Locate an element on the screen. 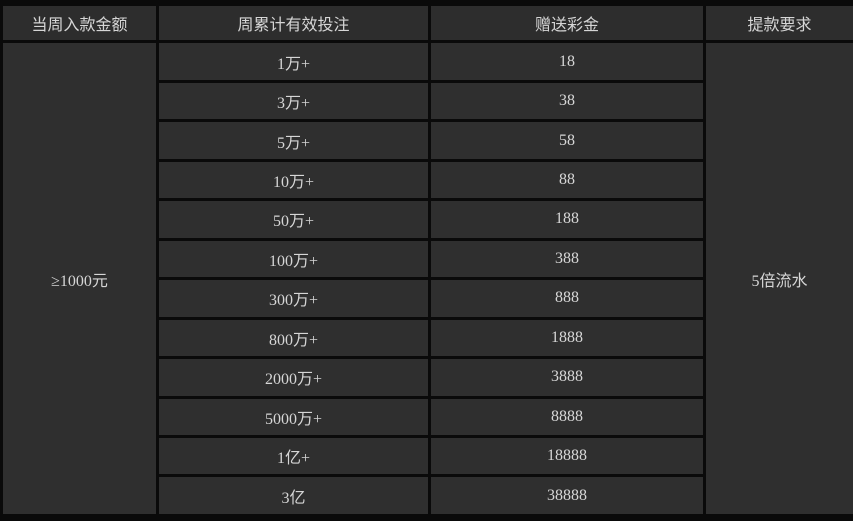 The height and width of the screenshot is (521, 853). bonus-cell: 188 is located at coordinates (567, 219).